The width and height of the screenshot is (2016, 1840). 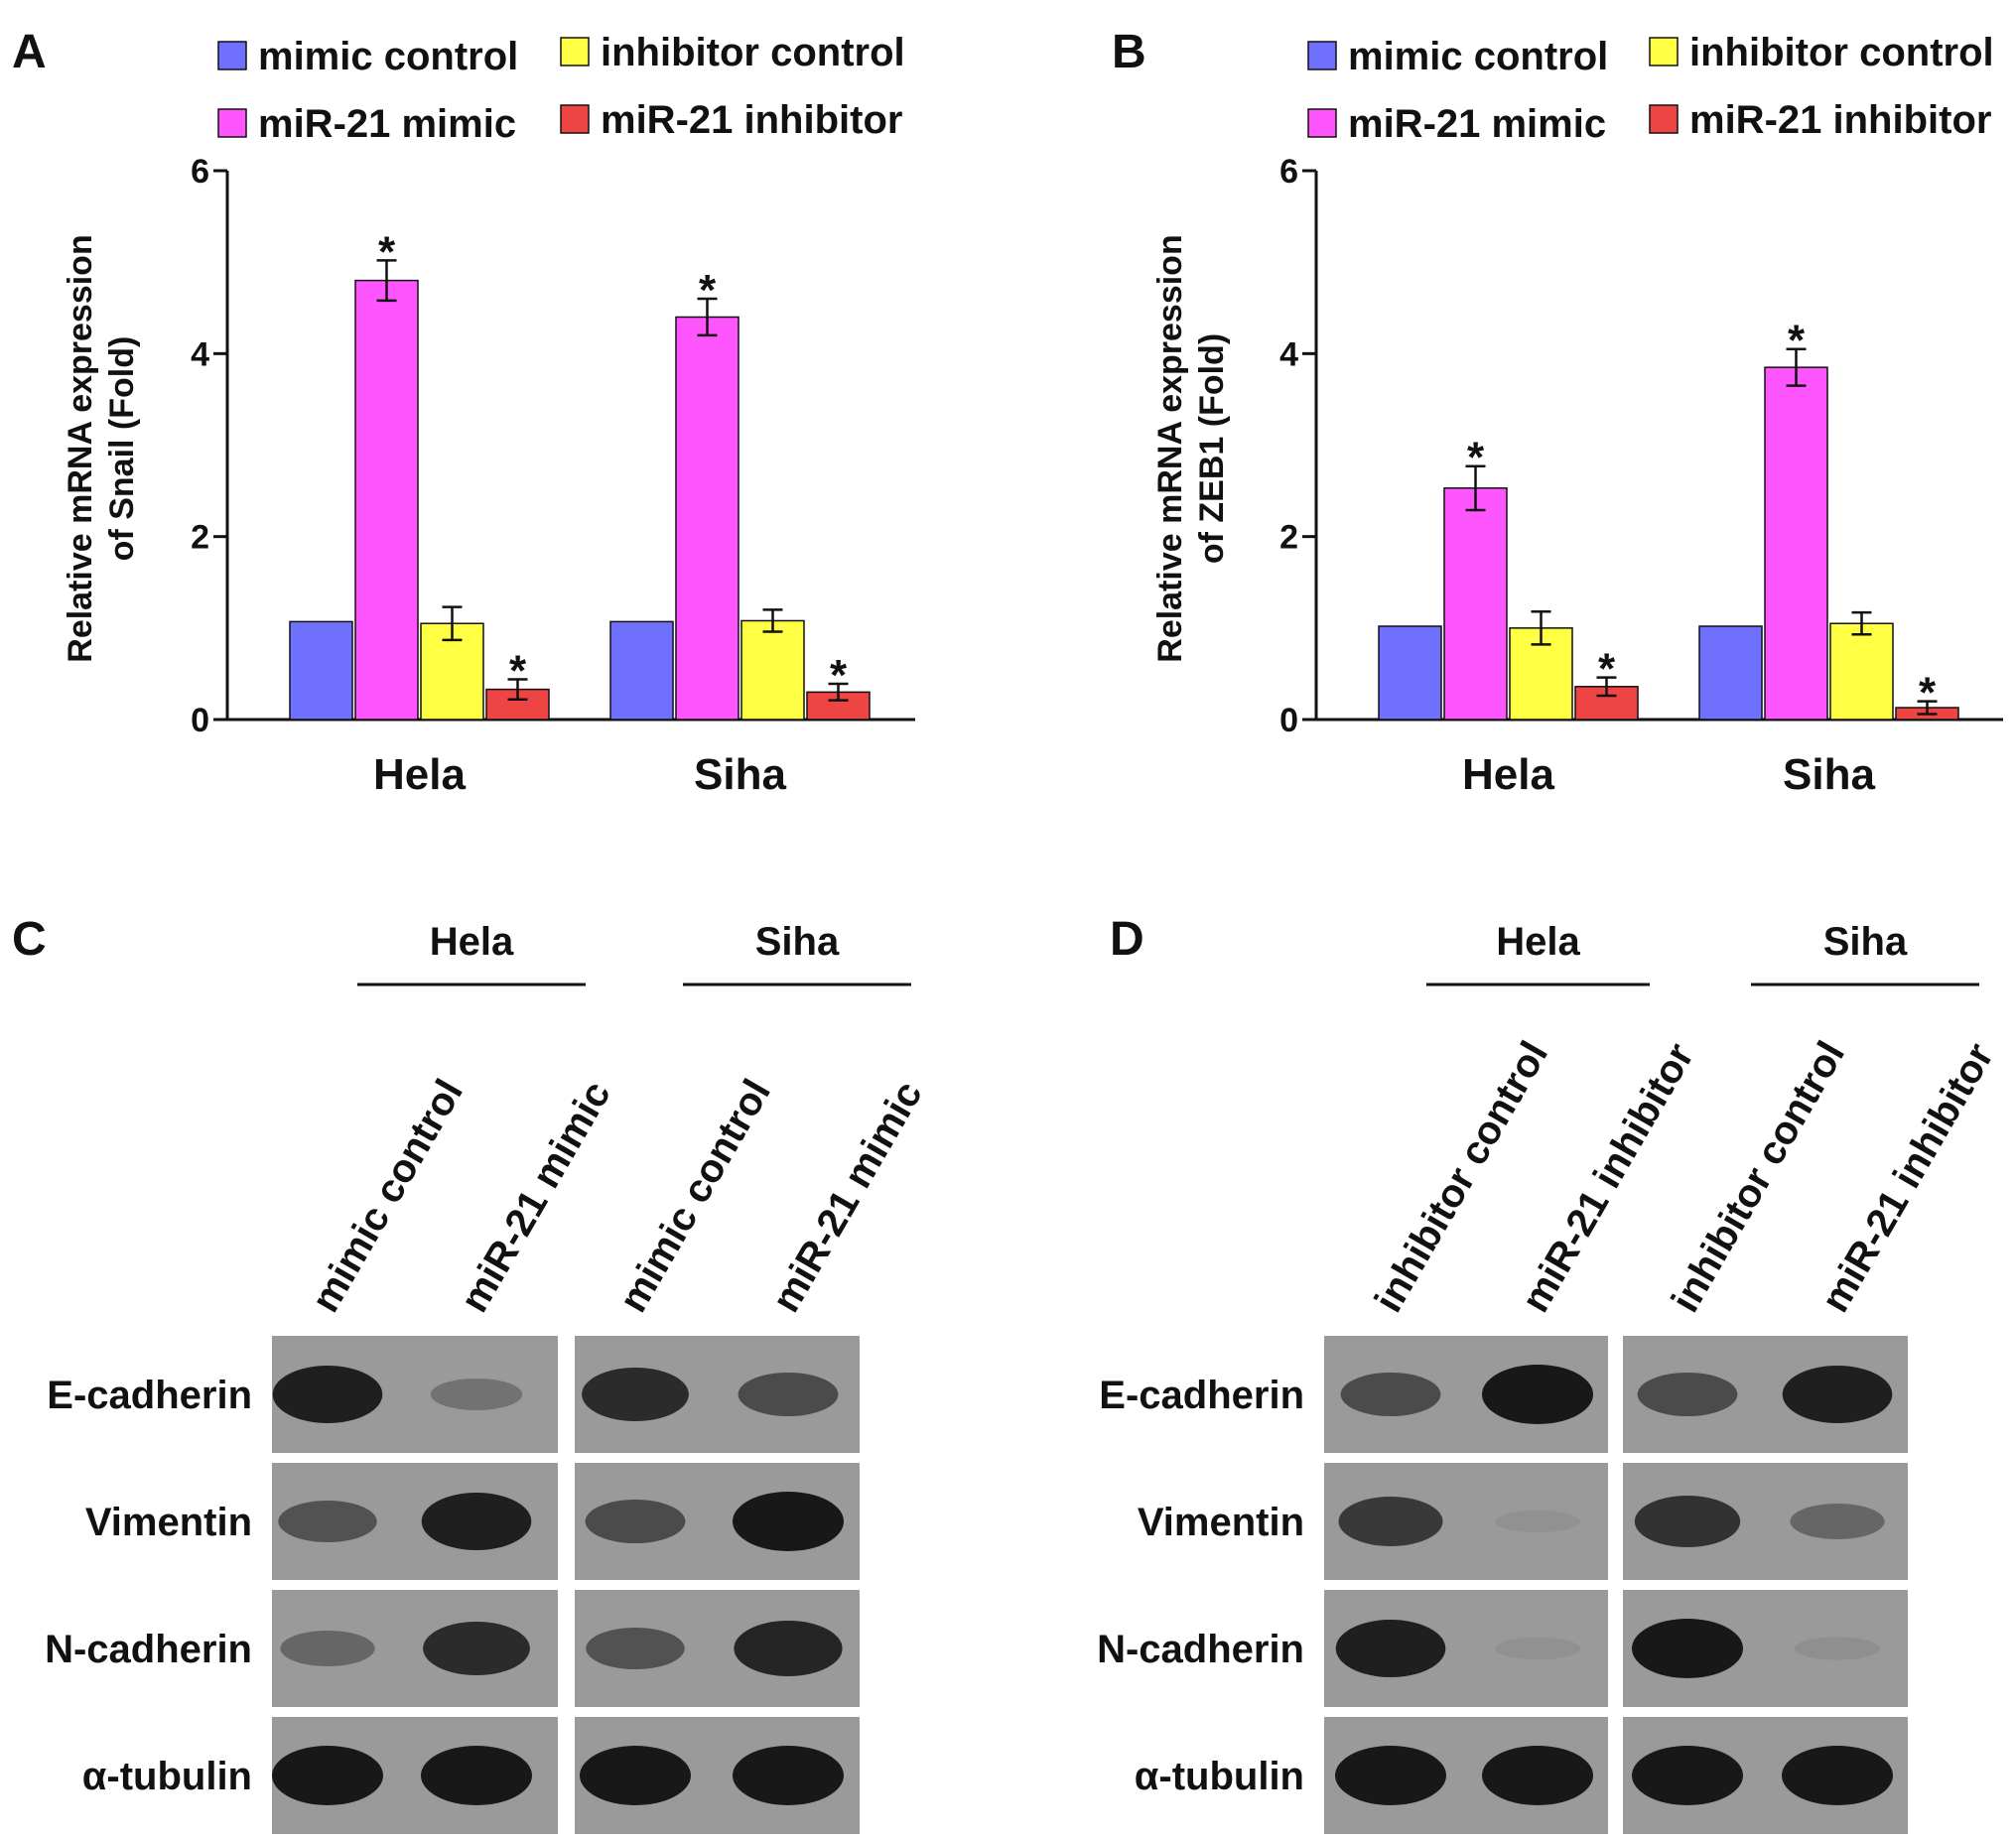 What do you see at coordinates (81, 448) in the screenshot?
I see `y-axis-title-a-line1: Relative mRNA expression` at bounding box center [81, 448].